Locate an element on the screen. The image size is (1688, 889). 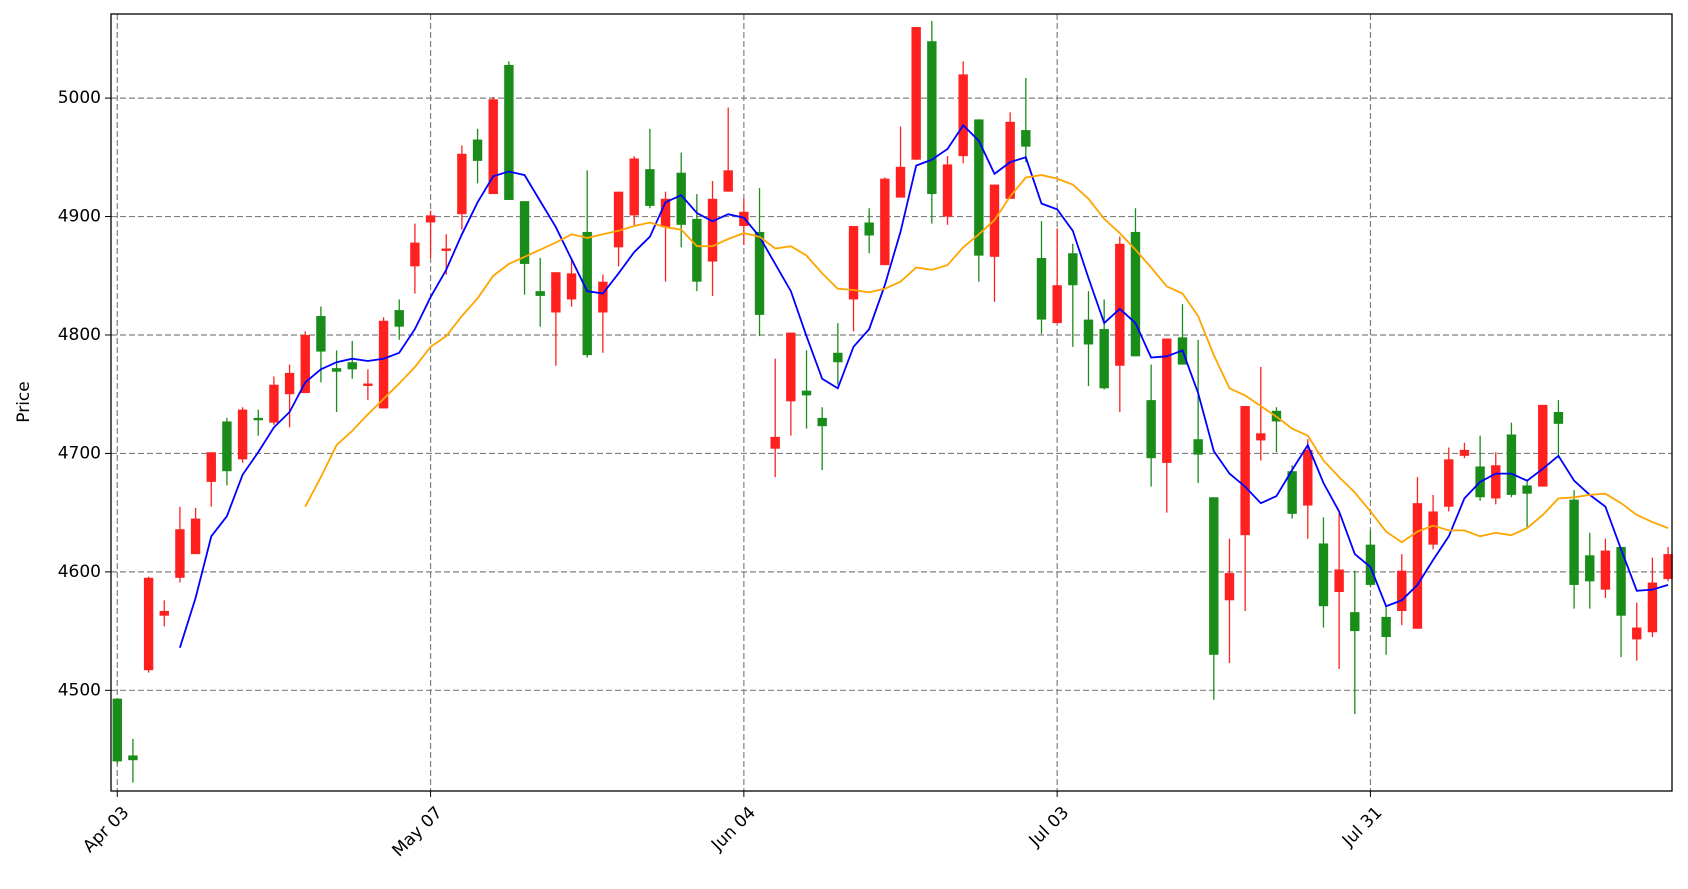
y-axis-label: Price is located at coordinates (24, 401).